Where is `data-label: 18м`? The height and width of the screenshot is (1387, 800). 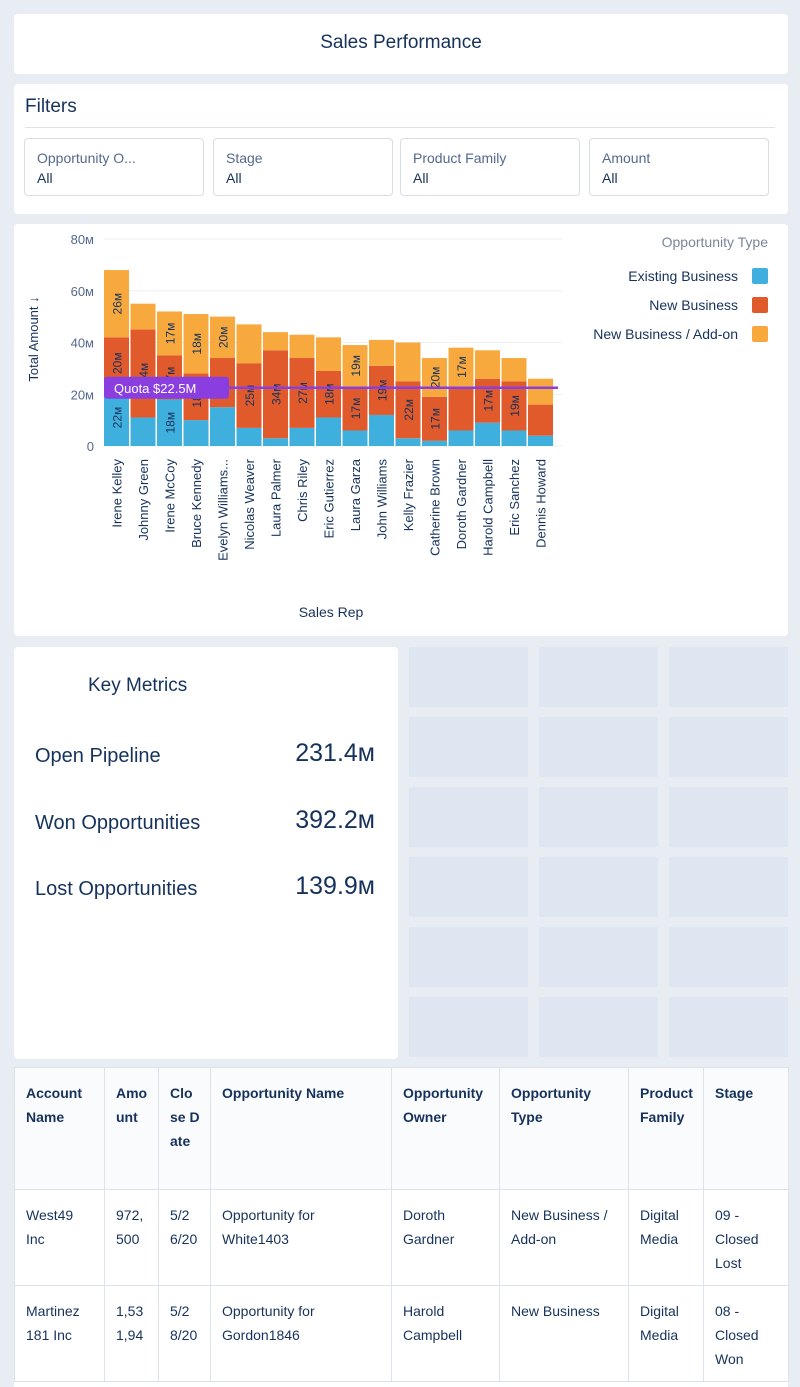
data-label: 18м is located at coordinates (197, 344).